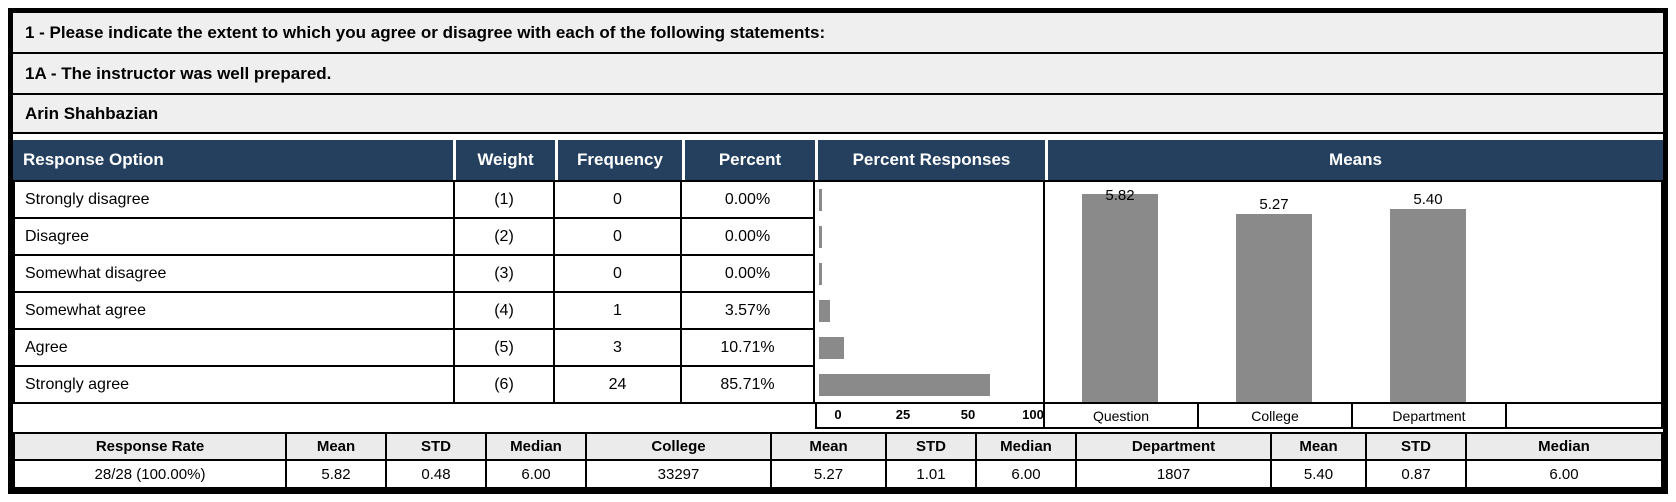  What do you see at coordinates (151, 474) in the screenshot?
I see `summary-value-response-rate: 28/28 (100.00%)` at bounding box center [151, 474].